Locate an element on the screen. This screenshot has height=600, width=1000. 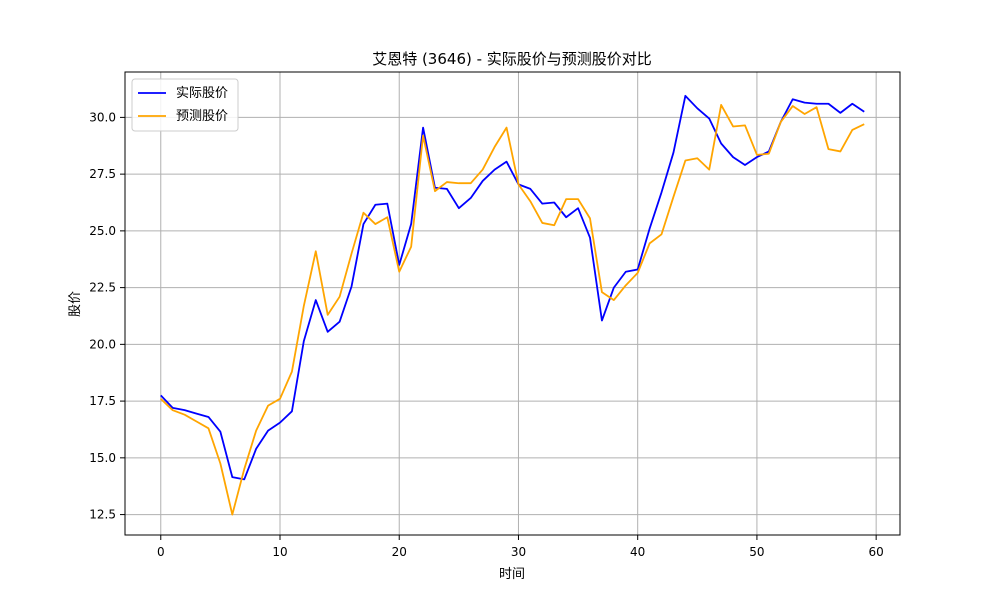
legend: 实际股价 预测股价 is located at coordinates (185, 105).